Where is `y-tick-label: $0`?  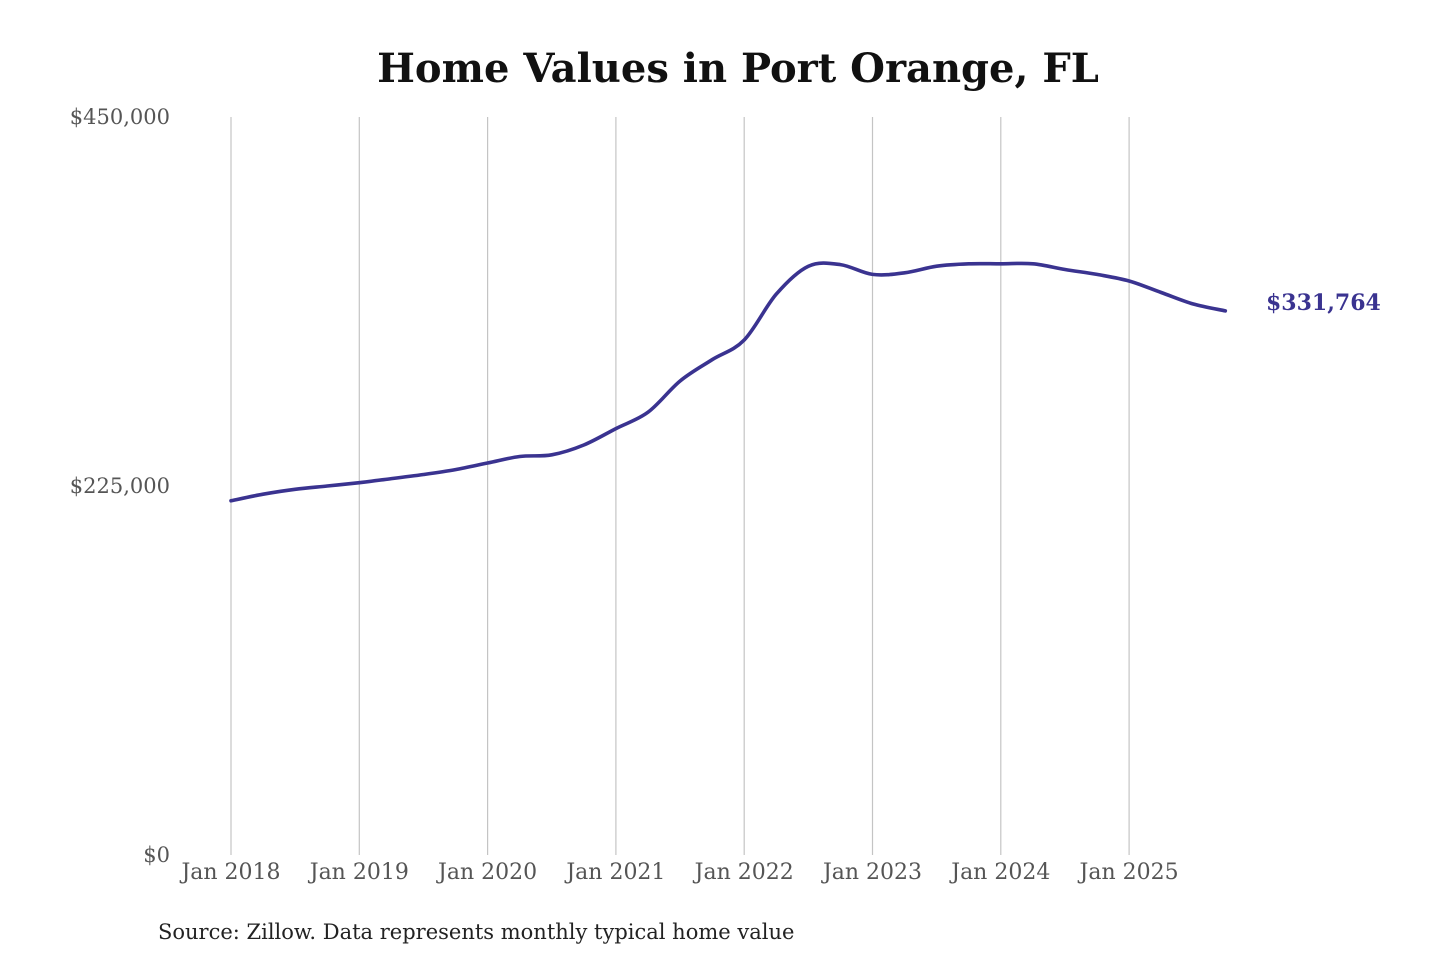 y-tick-label: $0 is located at coordinates (156, 855).